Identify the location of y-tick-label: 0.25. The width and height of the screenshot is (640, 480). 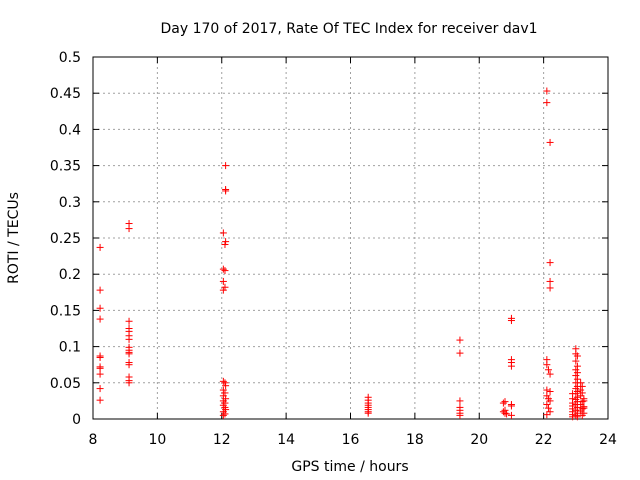
(65, 239).